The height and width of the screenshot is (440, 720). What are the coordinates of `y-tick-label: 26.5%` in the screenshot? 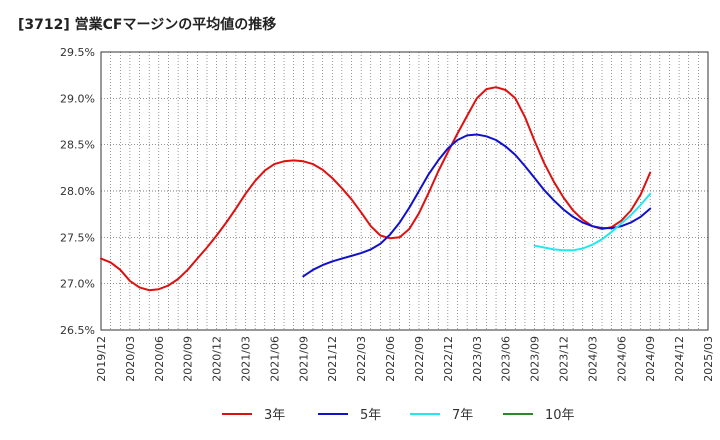 It's located at (77, 330).